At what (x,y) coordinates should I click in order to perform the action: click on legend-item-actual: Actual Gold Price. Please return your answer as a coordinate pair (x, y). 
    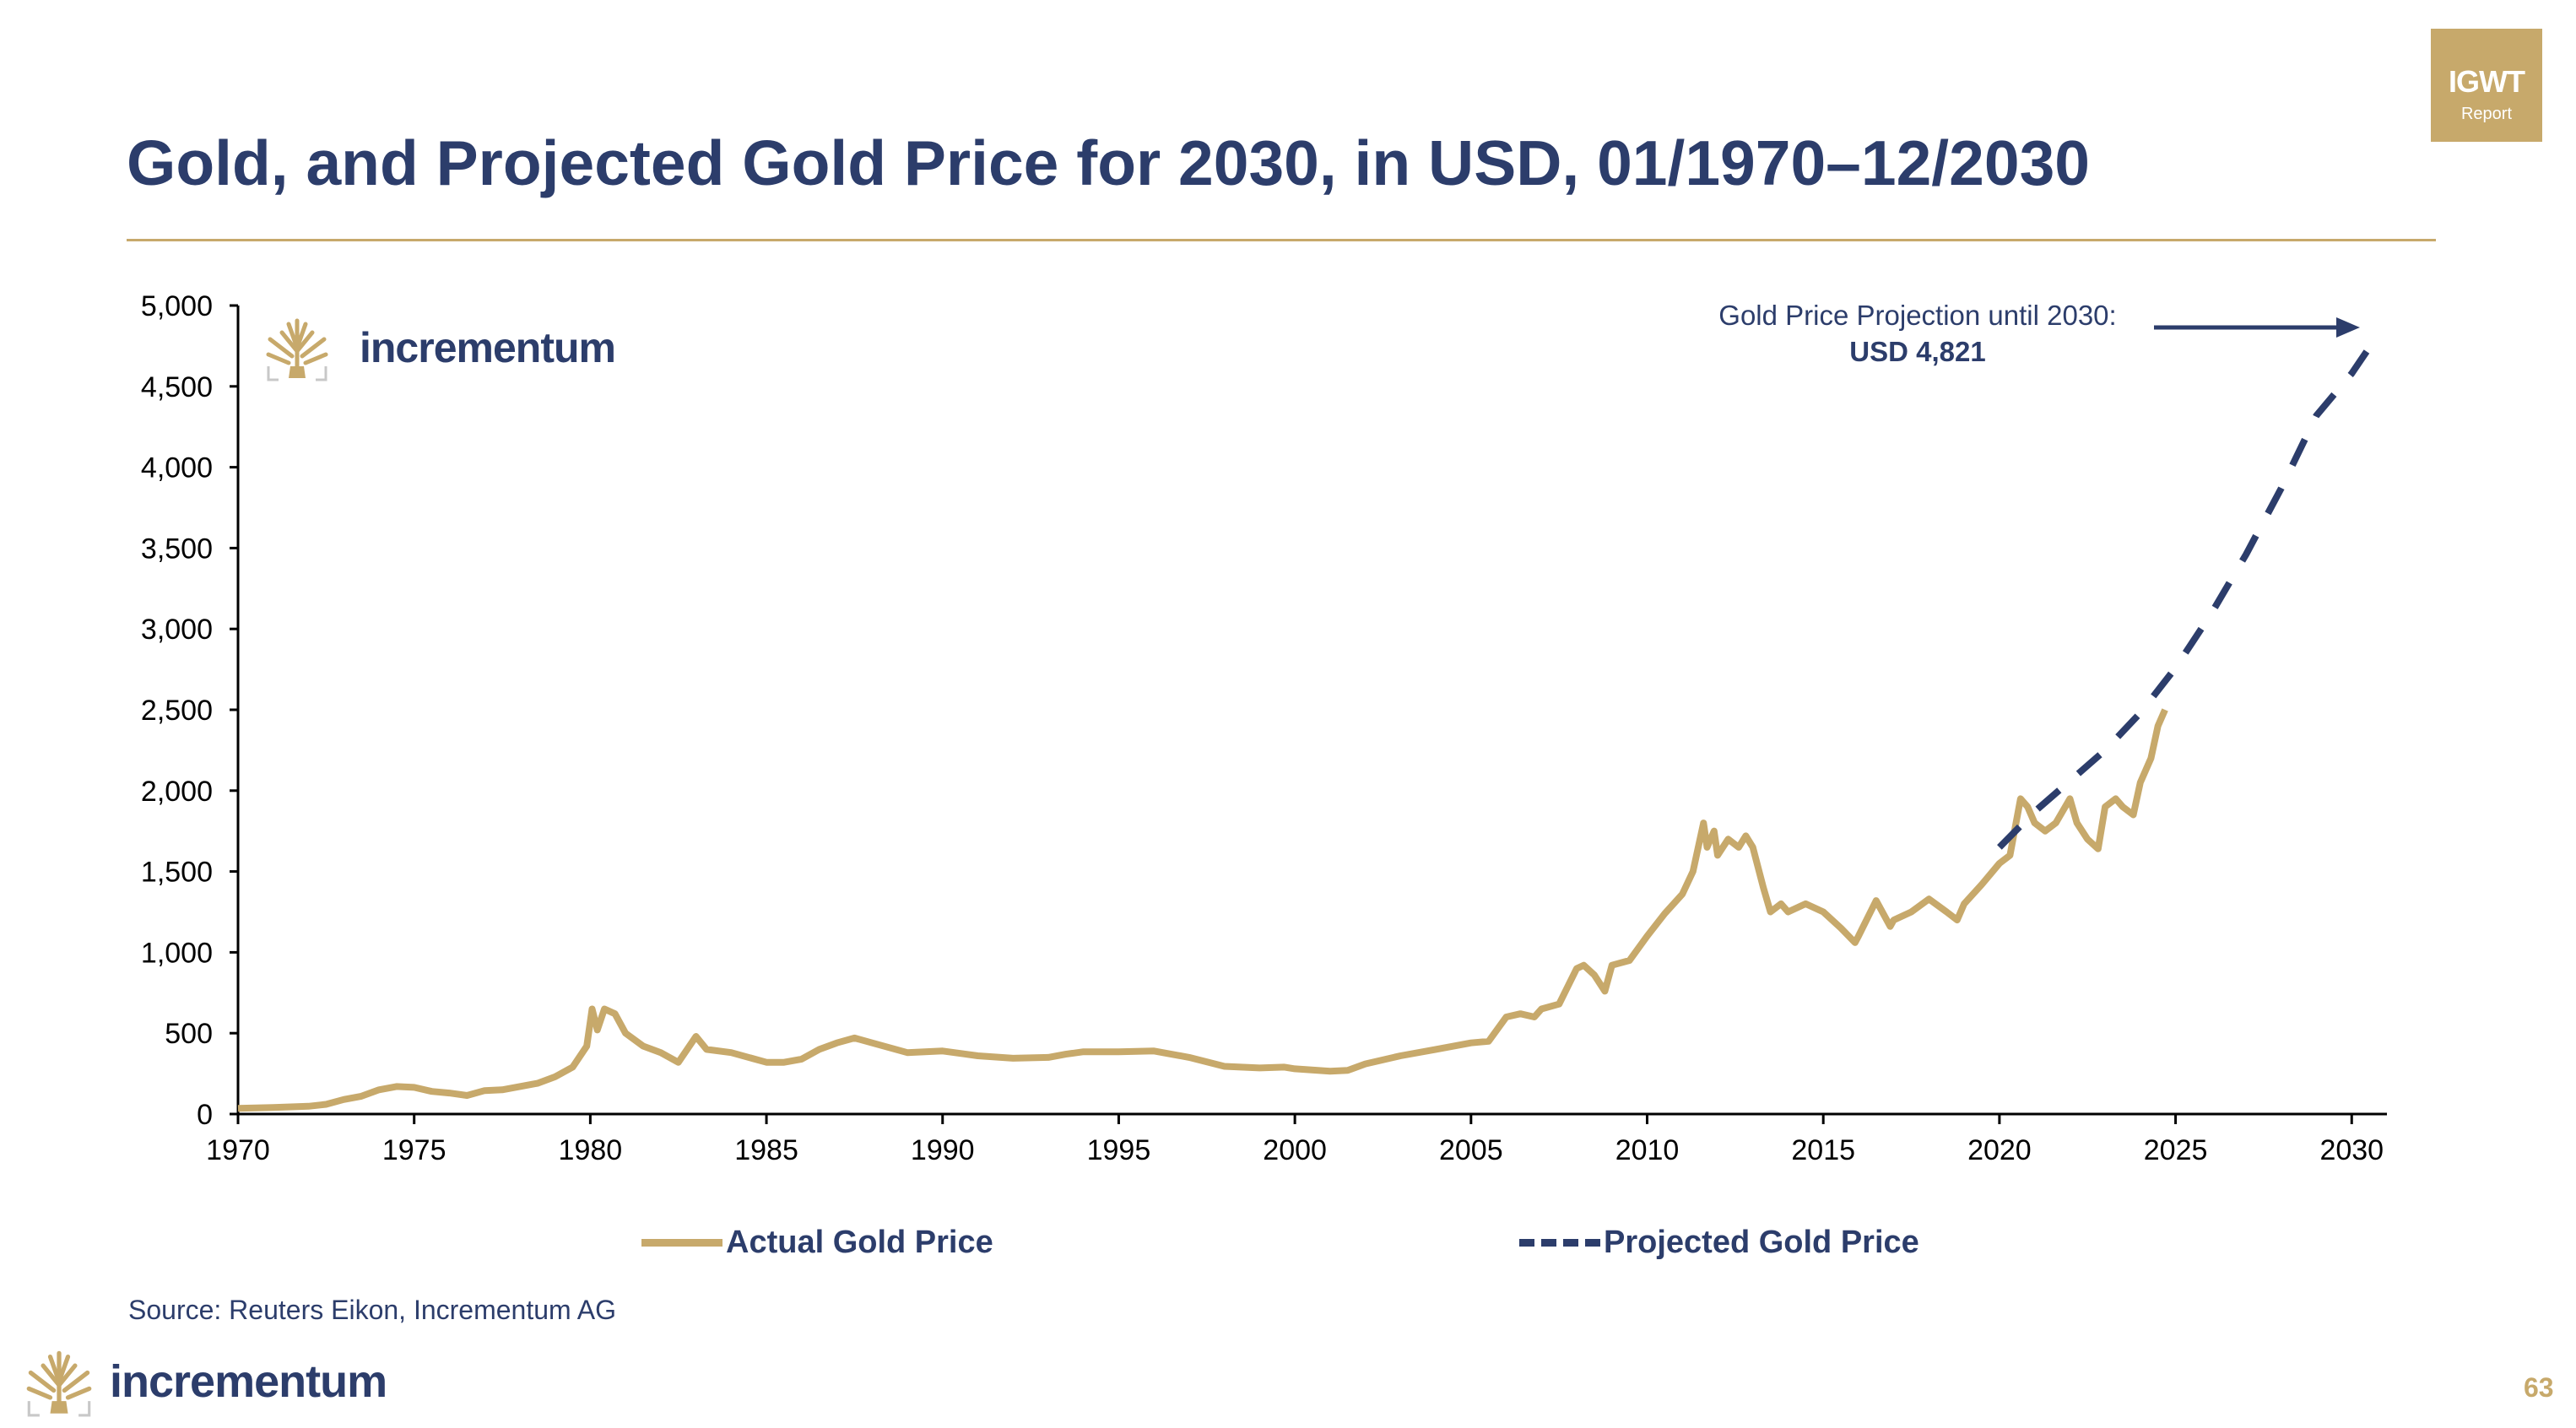
    Looking at the image, I should click on (817, 1242).